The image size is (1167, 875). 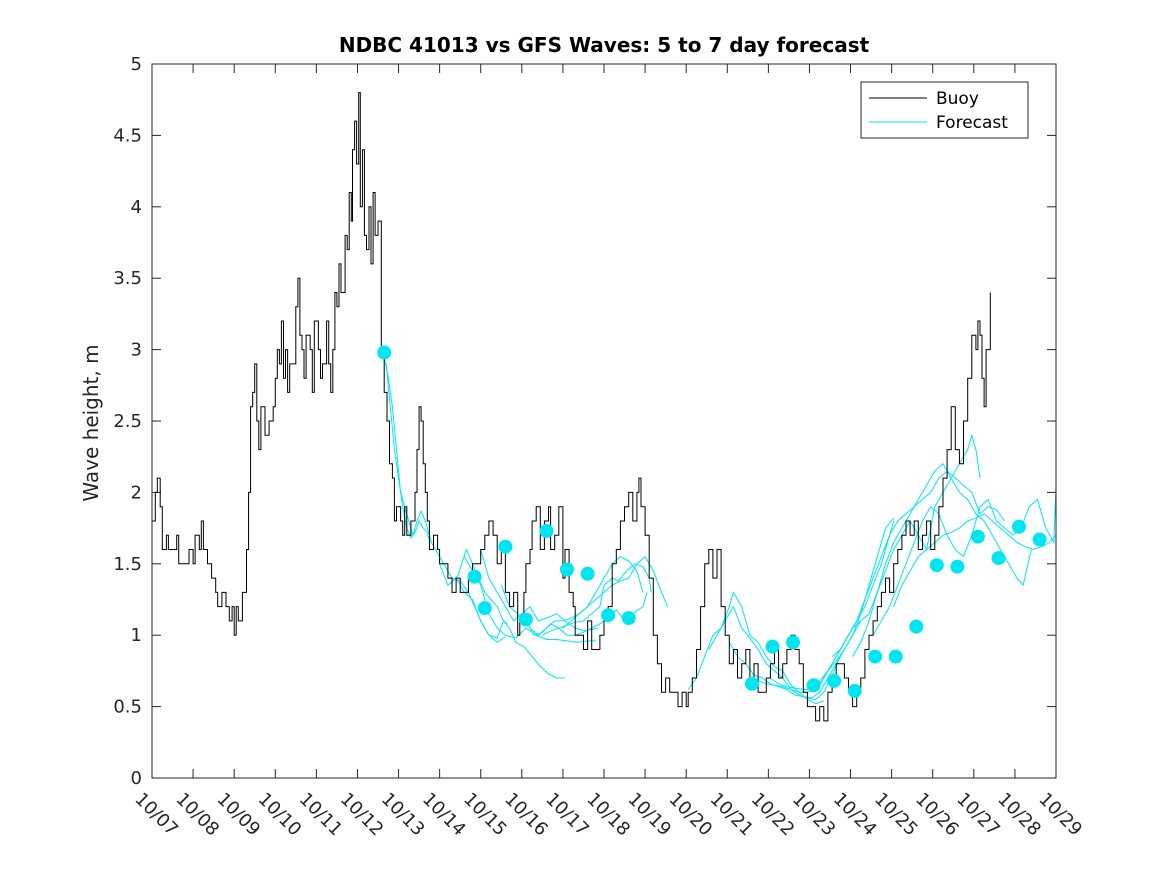 I want to click on legend-buoy-label: Buoy, so click(x=957, y=99).